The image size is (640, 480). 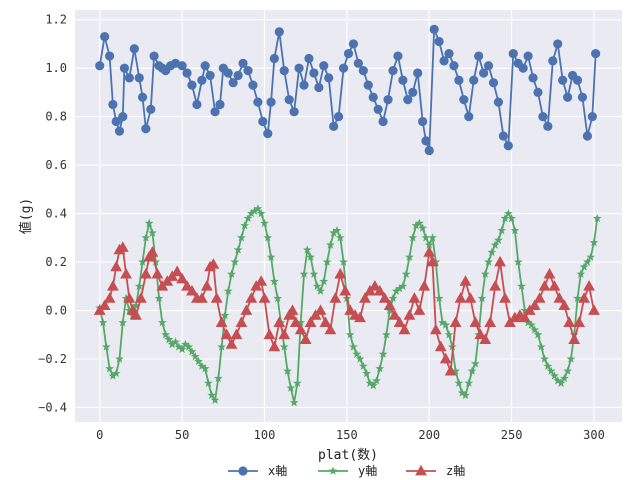 I want to click on x-ticks: 0 50 100 150 200 250 300, so click(x=350, y=435).